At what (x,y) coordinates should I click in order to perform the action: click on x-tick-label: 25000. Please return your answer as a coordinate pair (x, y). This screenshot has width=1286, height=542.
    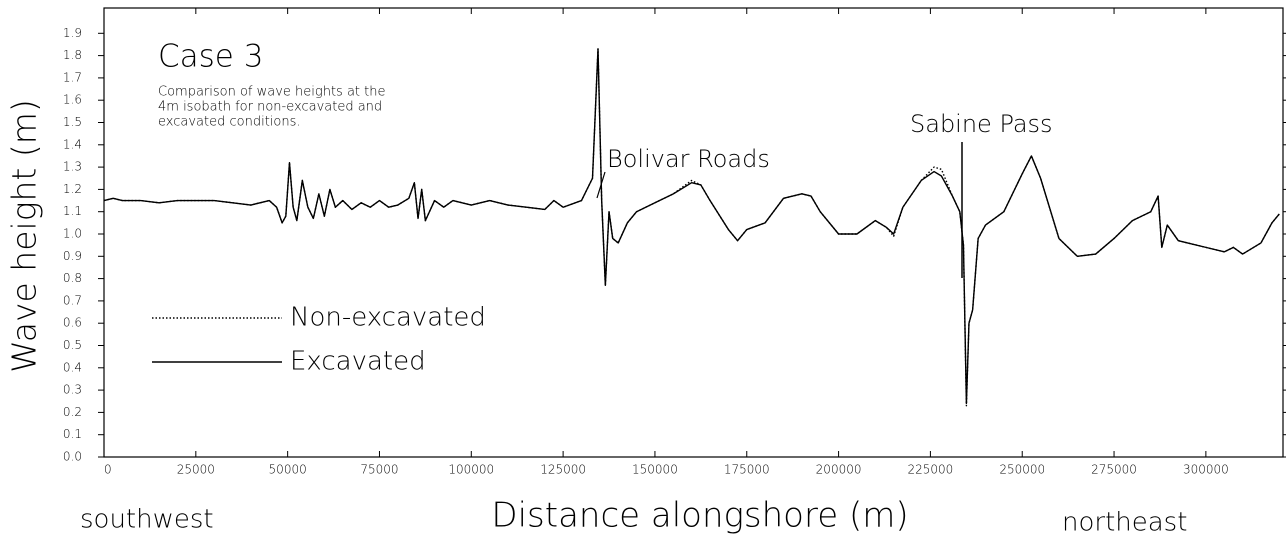
    Looking at the image, I should click on (196, 470).